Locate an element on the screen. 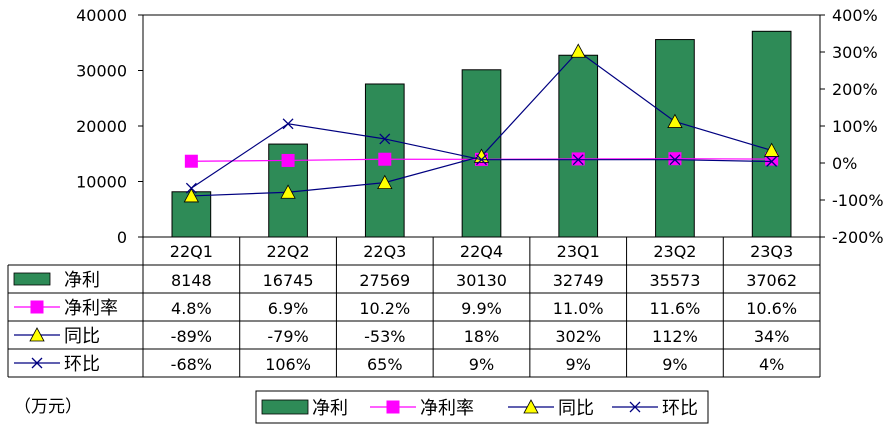  category-label: 23Q2 is located at coordinates (674, 251).